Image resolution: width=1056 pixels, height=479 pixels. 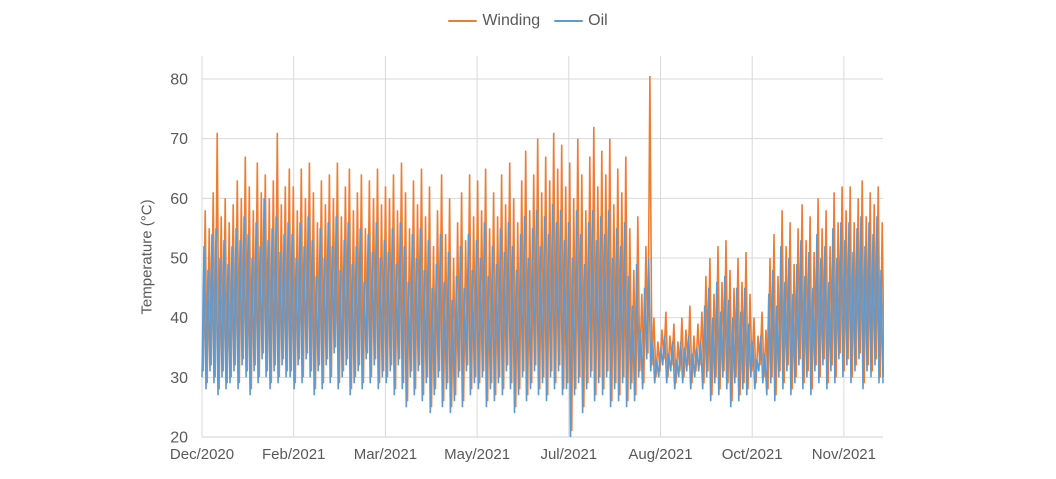 What do you see at coordinates (179, 318) in the screenshot?
I see `y-tick-label: 40` at bounding box center [179, 318].